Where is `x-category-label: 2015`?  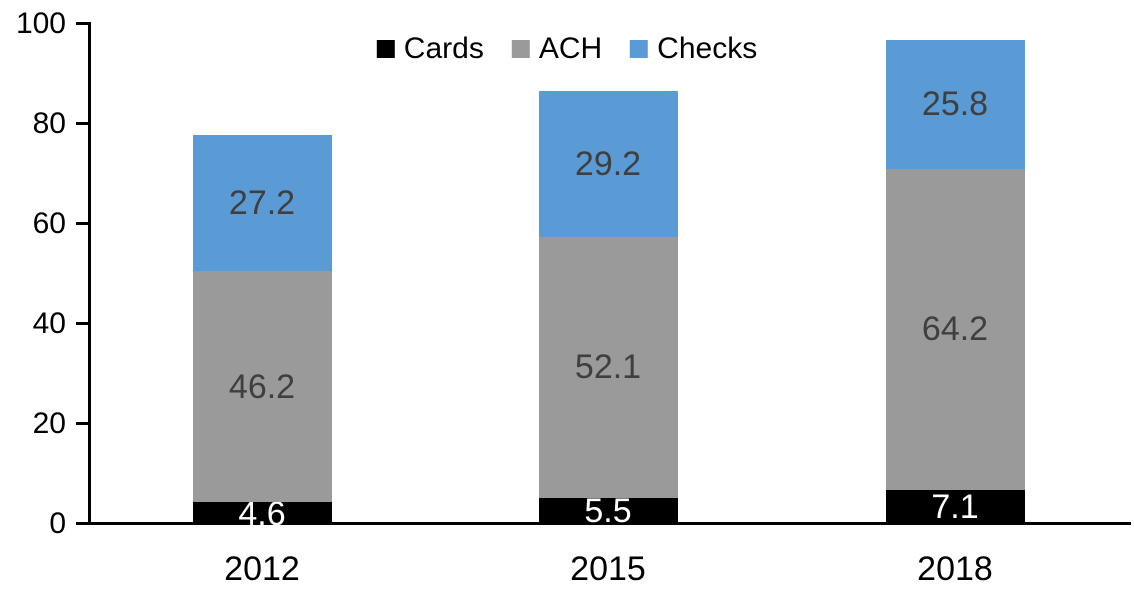 x-category-label: 2015 is located at coordinates (608, 569).